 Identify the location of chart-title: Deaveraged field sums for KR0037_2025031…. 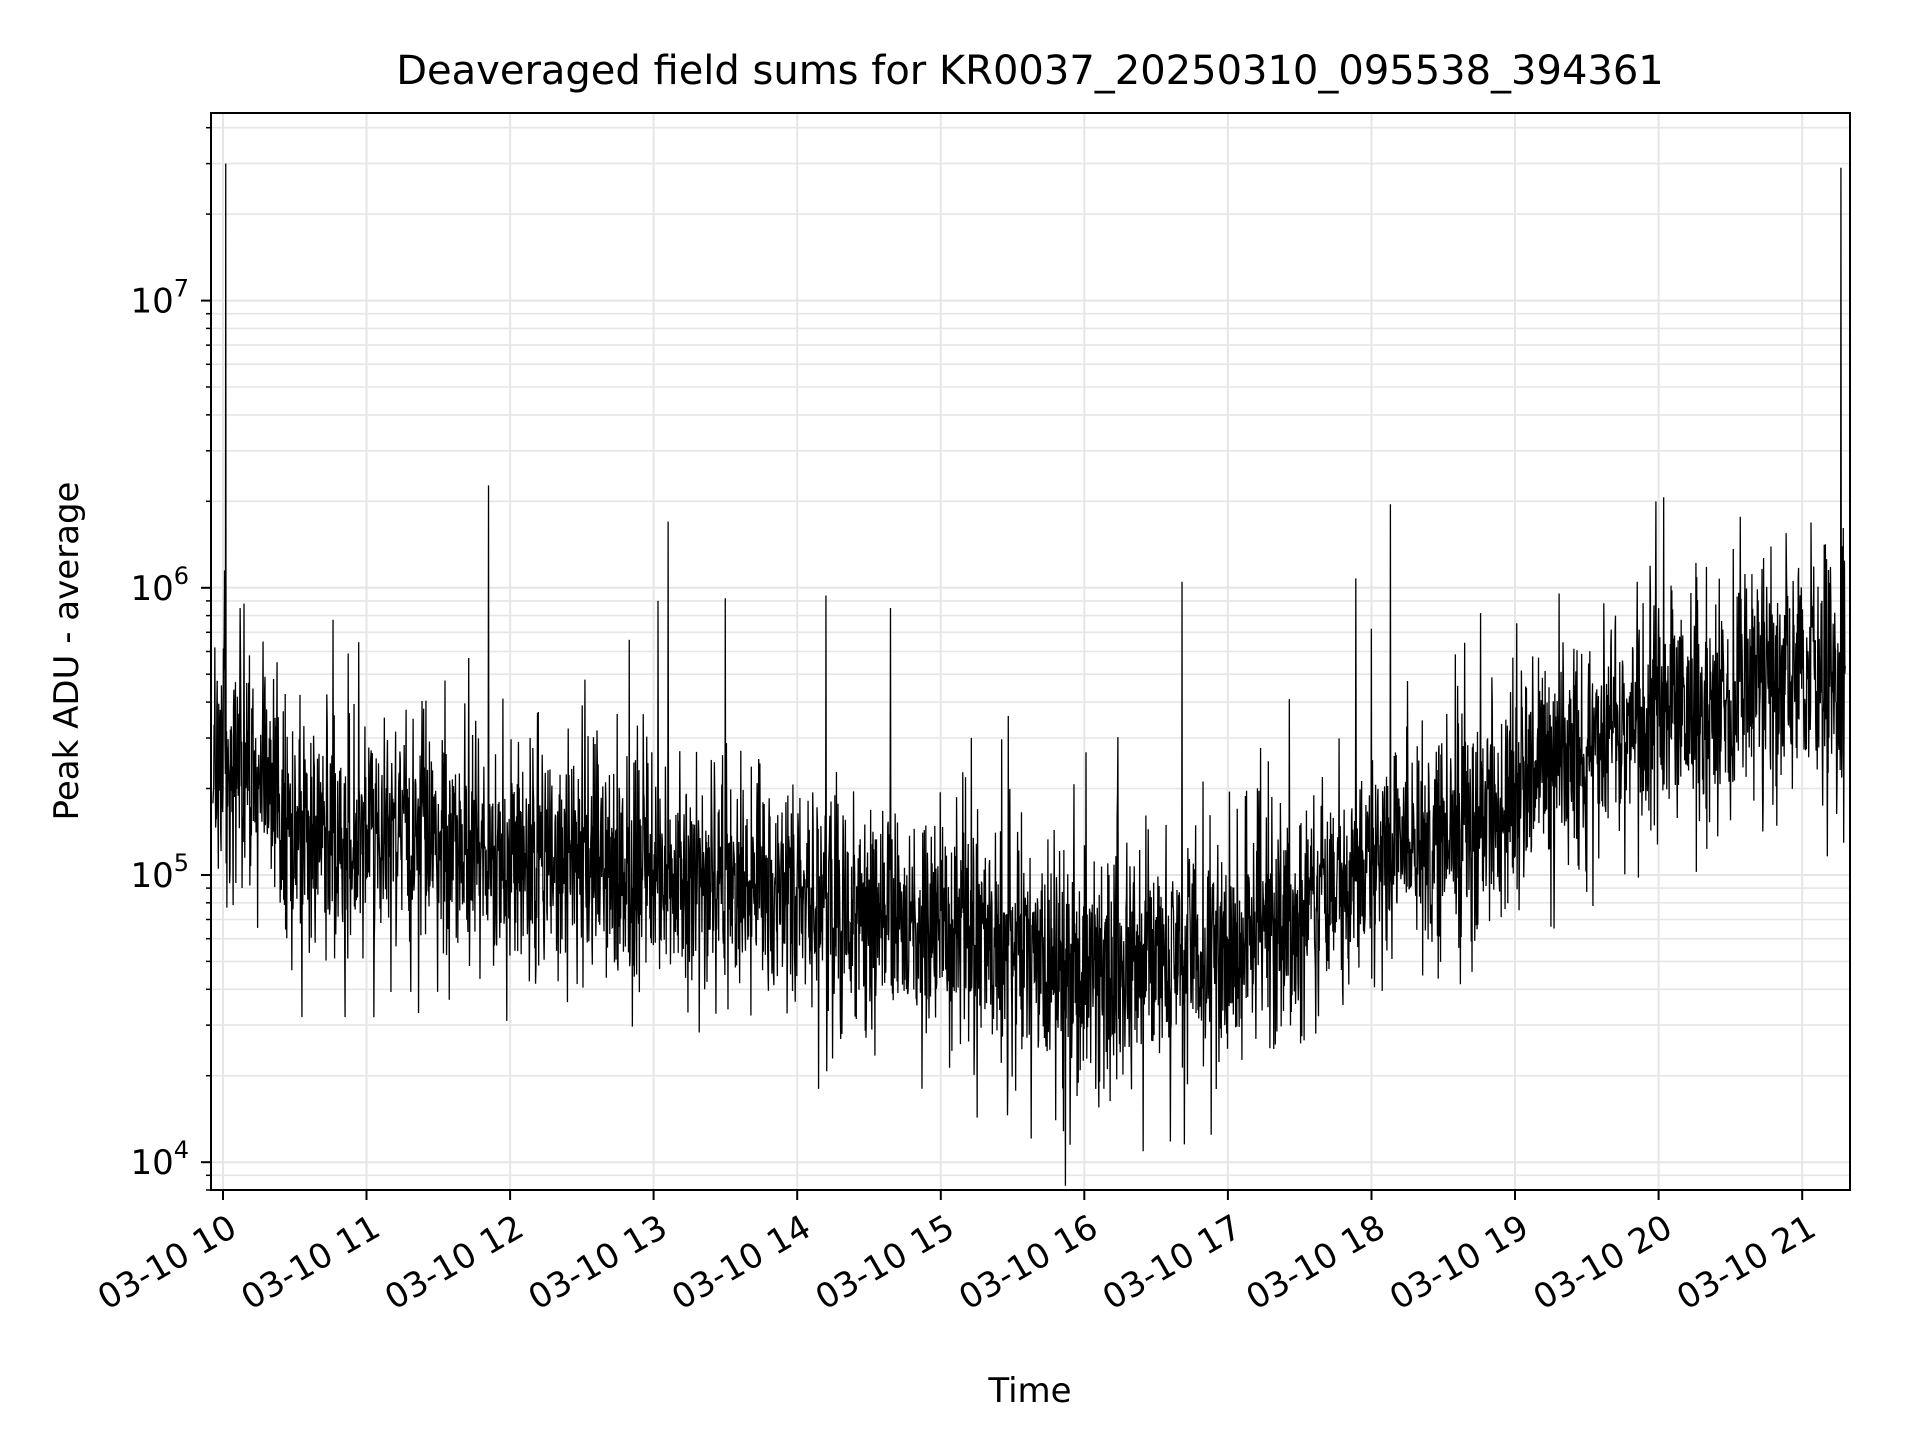
(1030, 71).